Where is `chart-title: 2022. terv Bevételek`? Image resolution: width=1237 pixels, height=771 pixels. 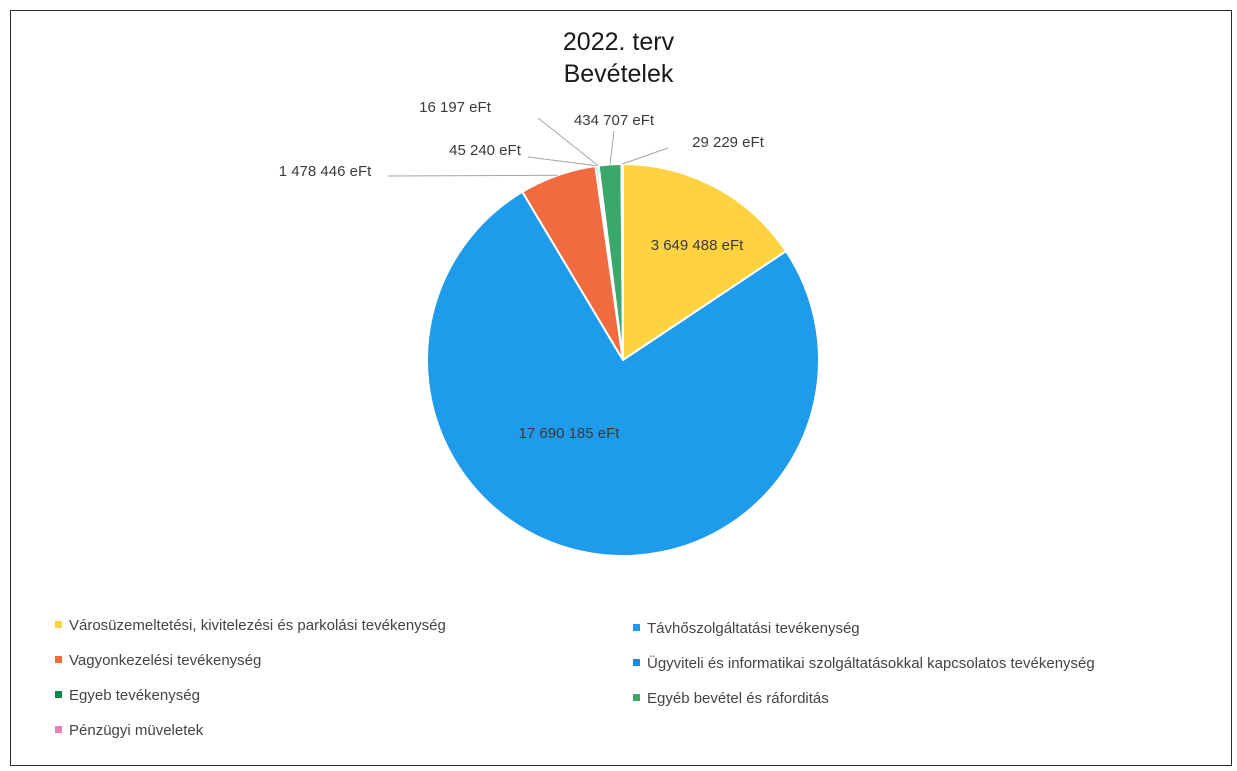 chart-title: 2022. terv Bevételek is located at coordinates (618, 58).